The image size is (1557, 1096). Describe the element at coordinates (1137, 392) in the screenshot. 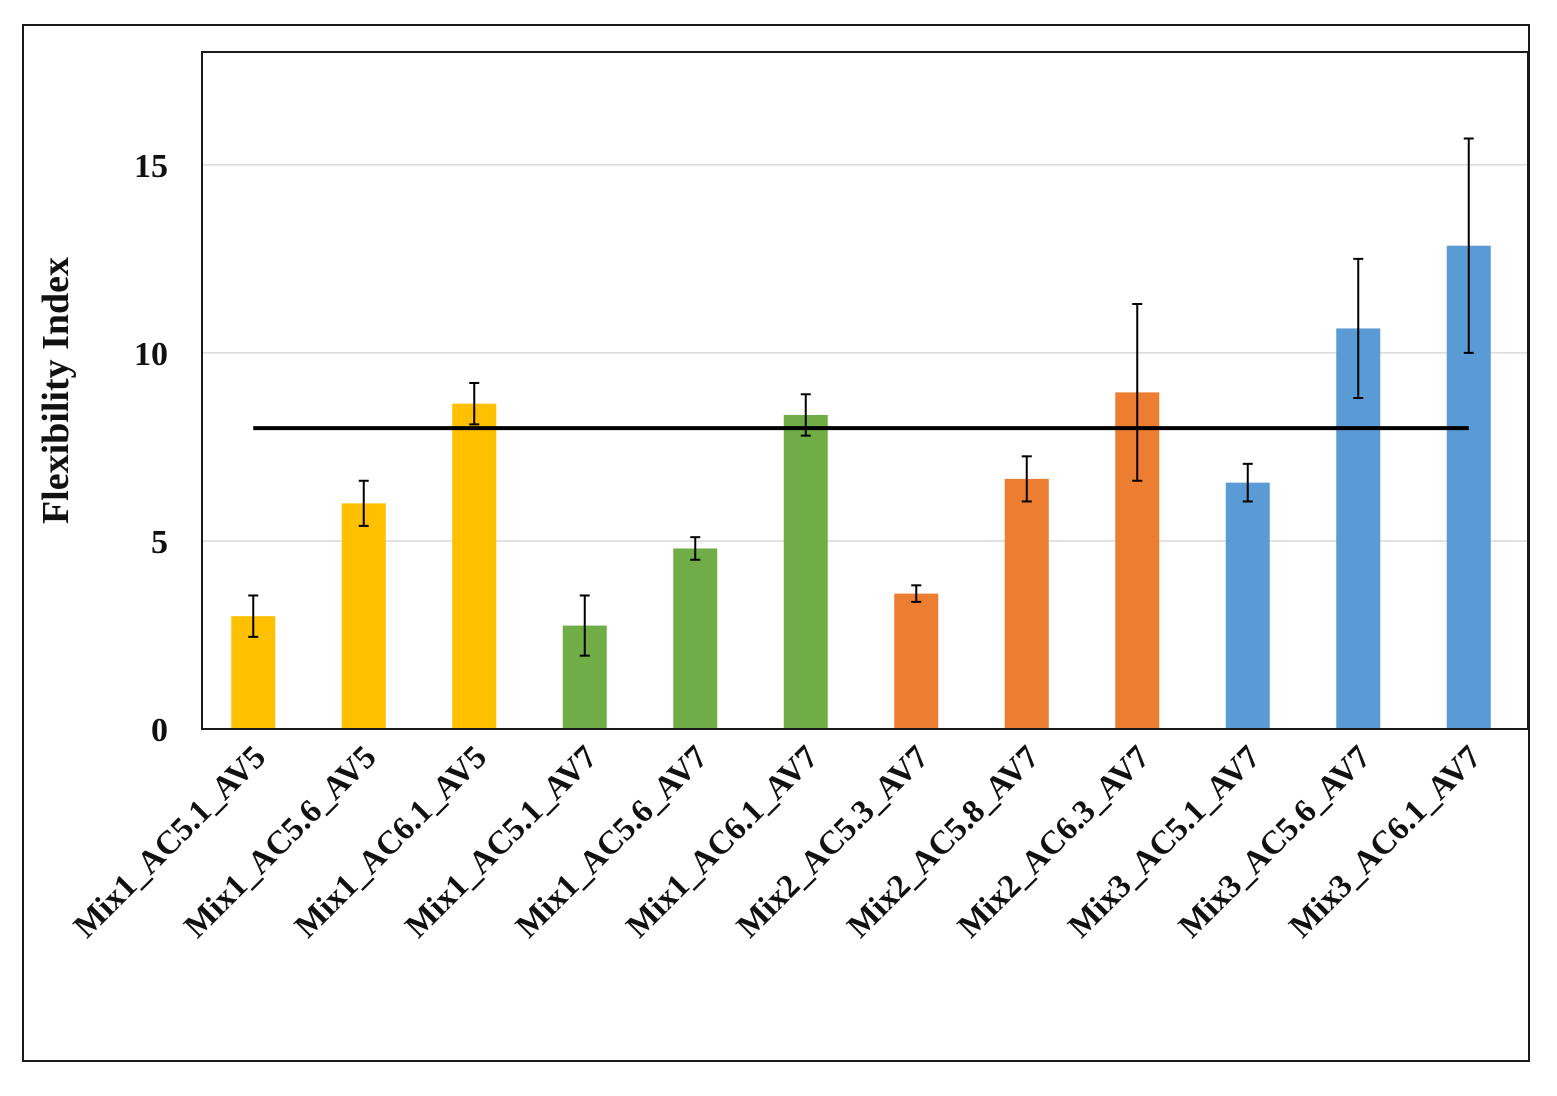

I see `error-bar-Mix2_AC6.3_AV7` at that location.